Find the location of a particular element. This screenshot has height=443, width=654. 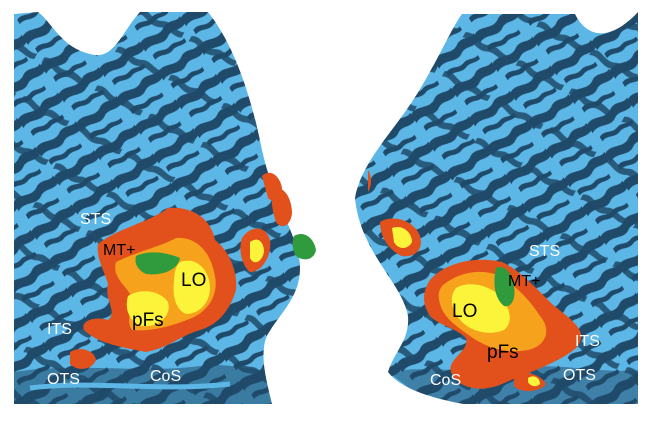

right-mt-label: MT+ is located at coordinates (524, 281).